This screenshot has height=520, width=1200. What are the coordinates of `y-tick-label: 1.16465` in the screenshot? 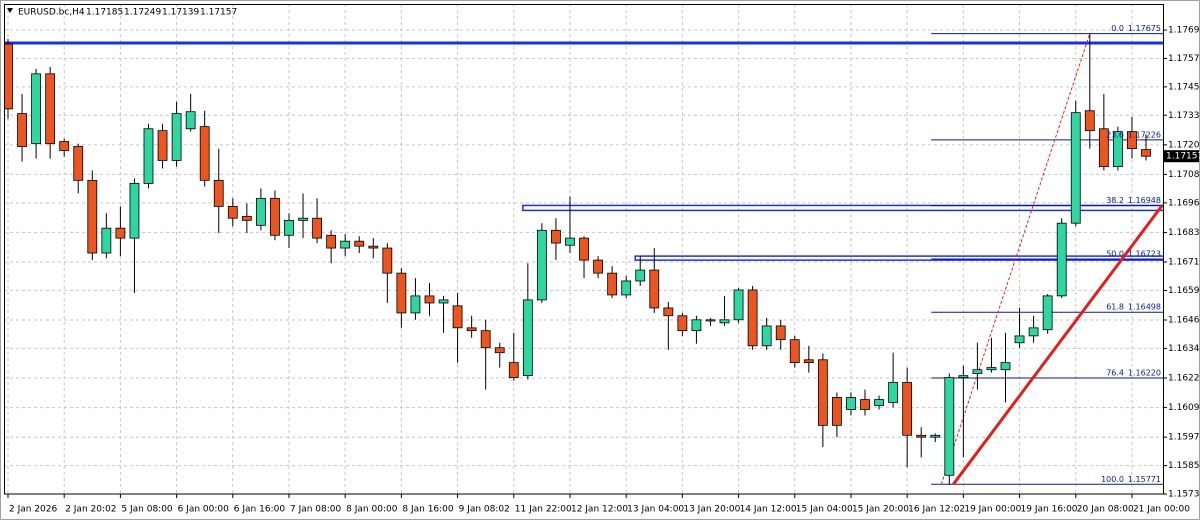 It's located at (1184, 321).